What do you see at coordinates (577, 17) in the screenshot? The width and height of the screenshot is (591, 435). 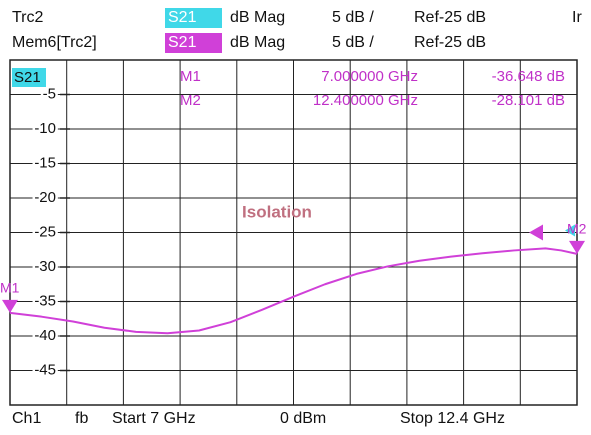 I see `extra: Ir` at bounding box center [577, 17].